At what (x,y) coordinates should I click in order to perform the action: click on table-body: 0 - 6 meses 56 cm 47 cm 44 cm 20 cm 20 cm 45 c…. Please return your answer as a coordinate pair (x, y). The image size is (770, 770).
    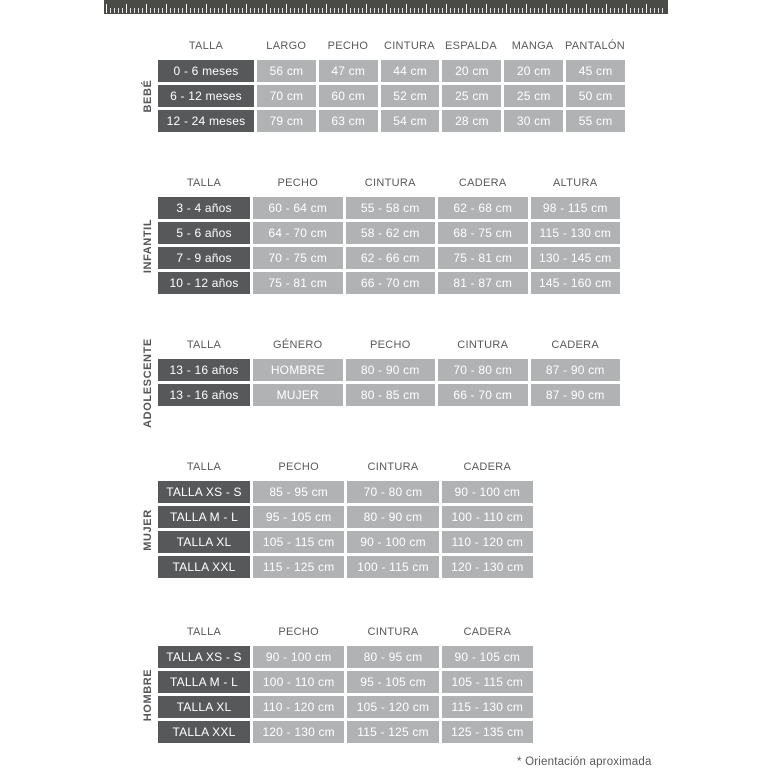
    Looking at the image, I should click on (391, 96).